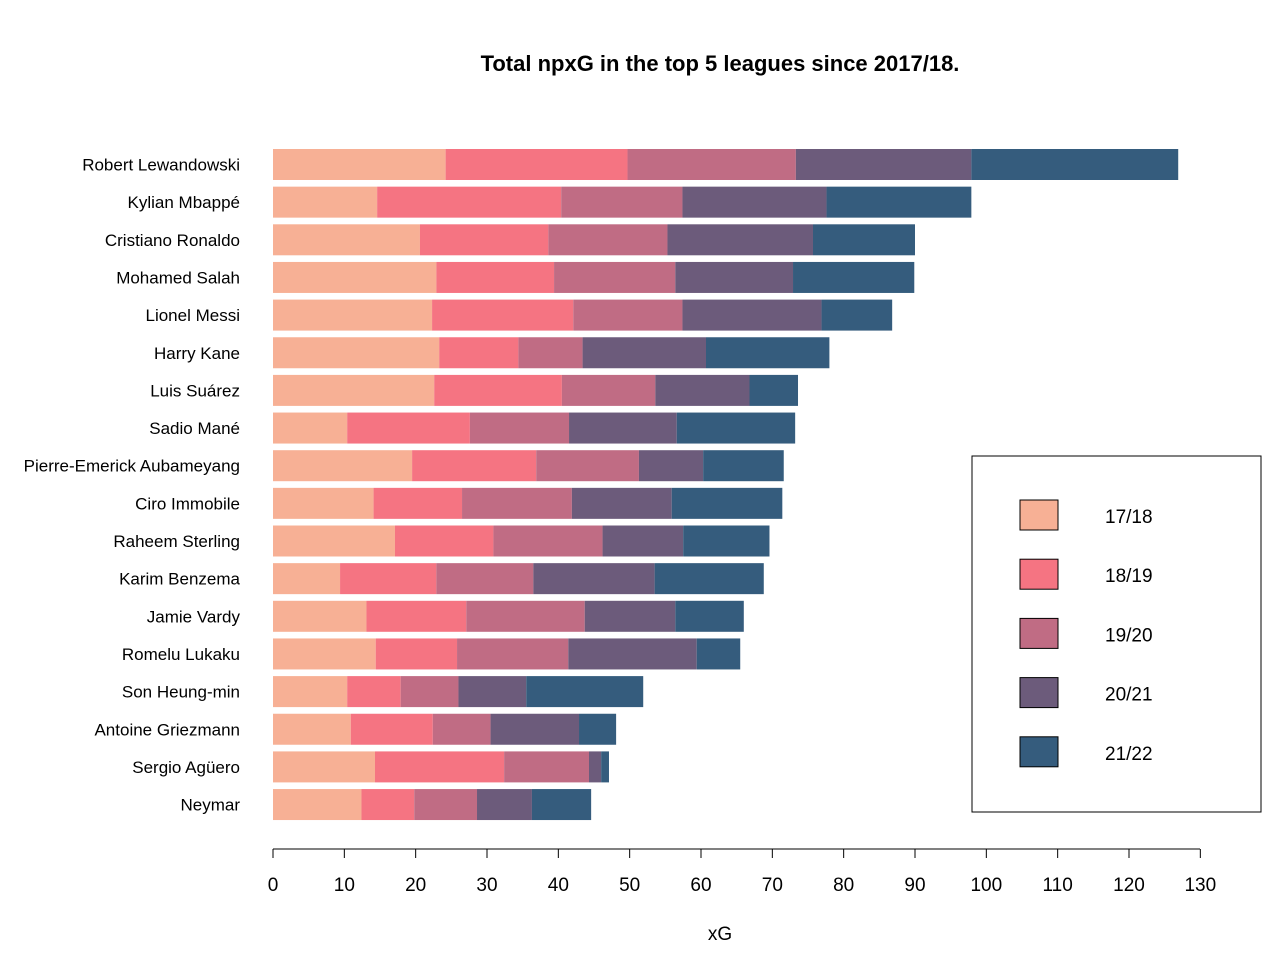  Describe the element at coordinates (1058, 885) in the screenshot. I see `x-tick-label: 110` at that location.